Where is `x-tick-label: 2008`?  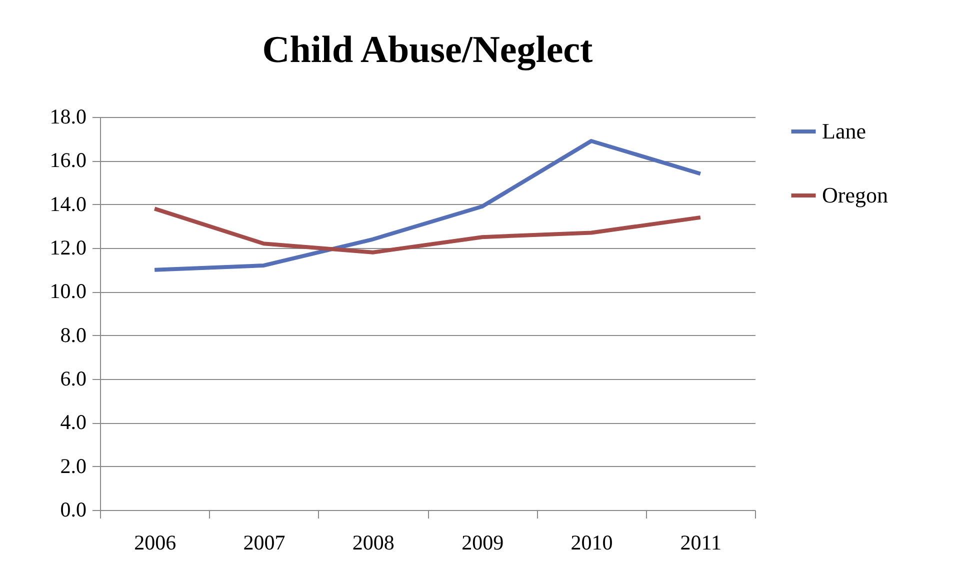
x-tick-label: 2008 is located at coordinates (373, 542).